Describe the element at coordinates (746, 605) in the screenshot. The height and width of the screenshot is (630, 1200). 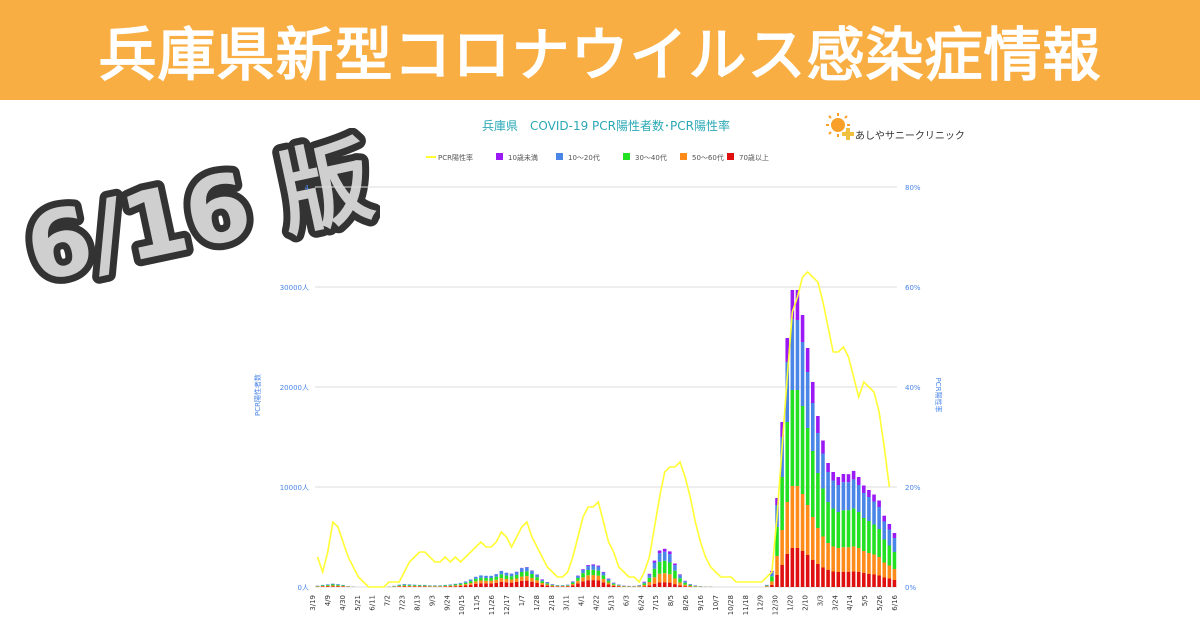
I see `x-tick-label: 11/18` at that location.